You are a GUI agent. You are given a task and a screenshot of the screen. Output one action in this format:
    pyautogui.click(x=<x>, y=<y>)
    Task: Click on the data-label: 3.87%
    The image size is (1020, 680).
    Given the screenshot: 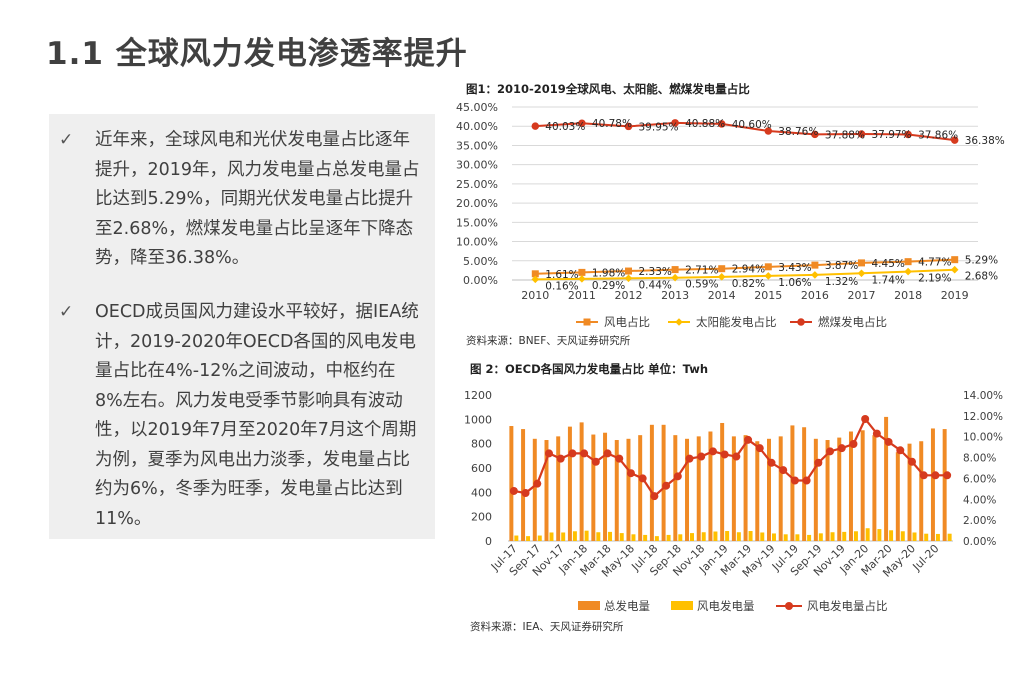 What is the action you would take?
    pyautogui.click(x=841, y=266)
    